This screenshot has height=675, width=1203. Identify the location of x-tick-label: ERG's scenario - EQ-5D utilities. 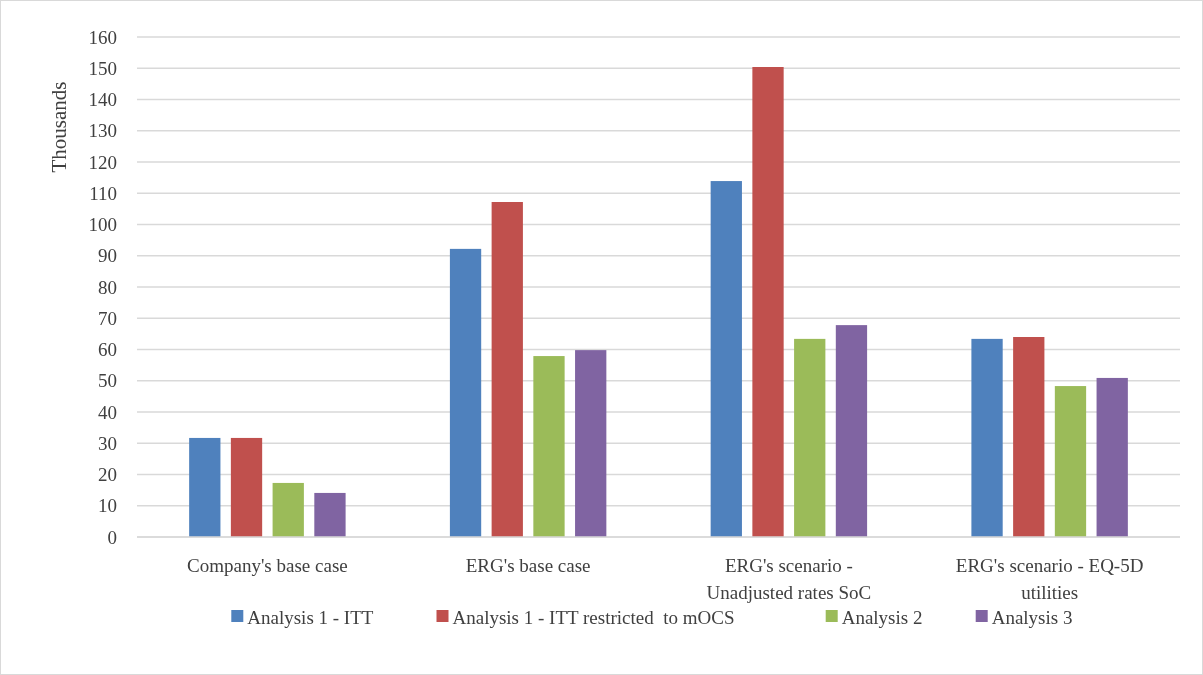
(1049, 579).